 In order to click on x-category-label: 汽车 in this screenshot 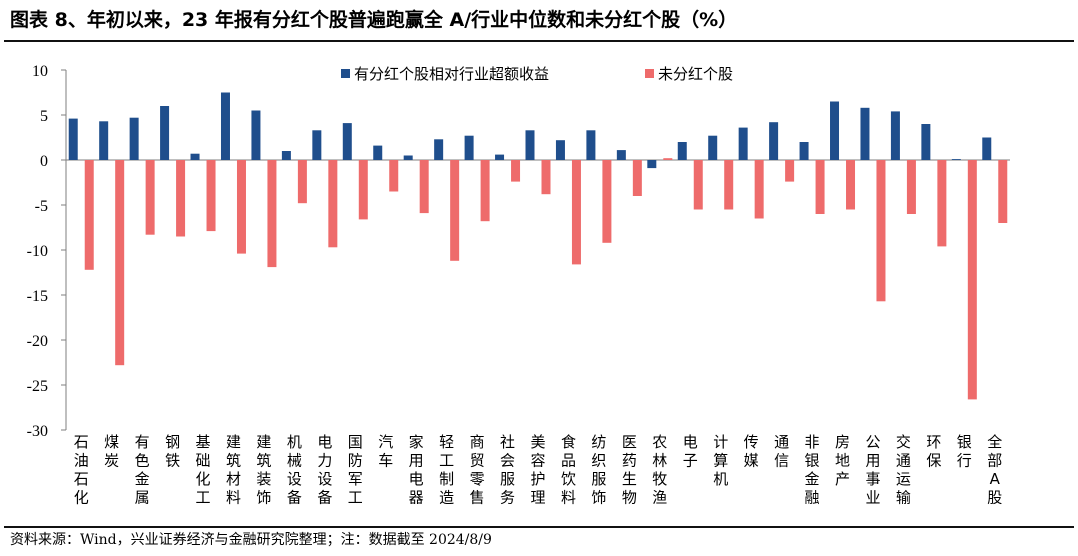, I will do `click(385, 451)`.